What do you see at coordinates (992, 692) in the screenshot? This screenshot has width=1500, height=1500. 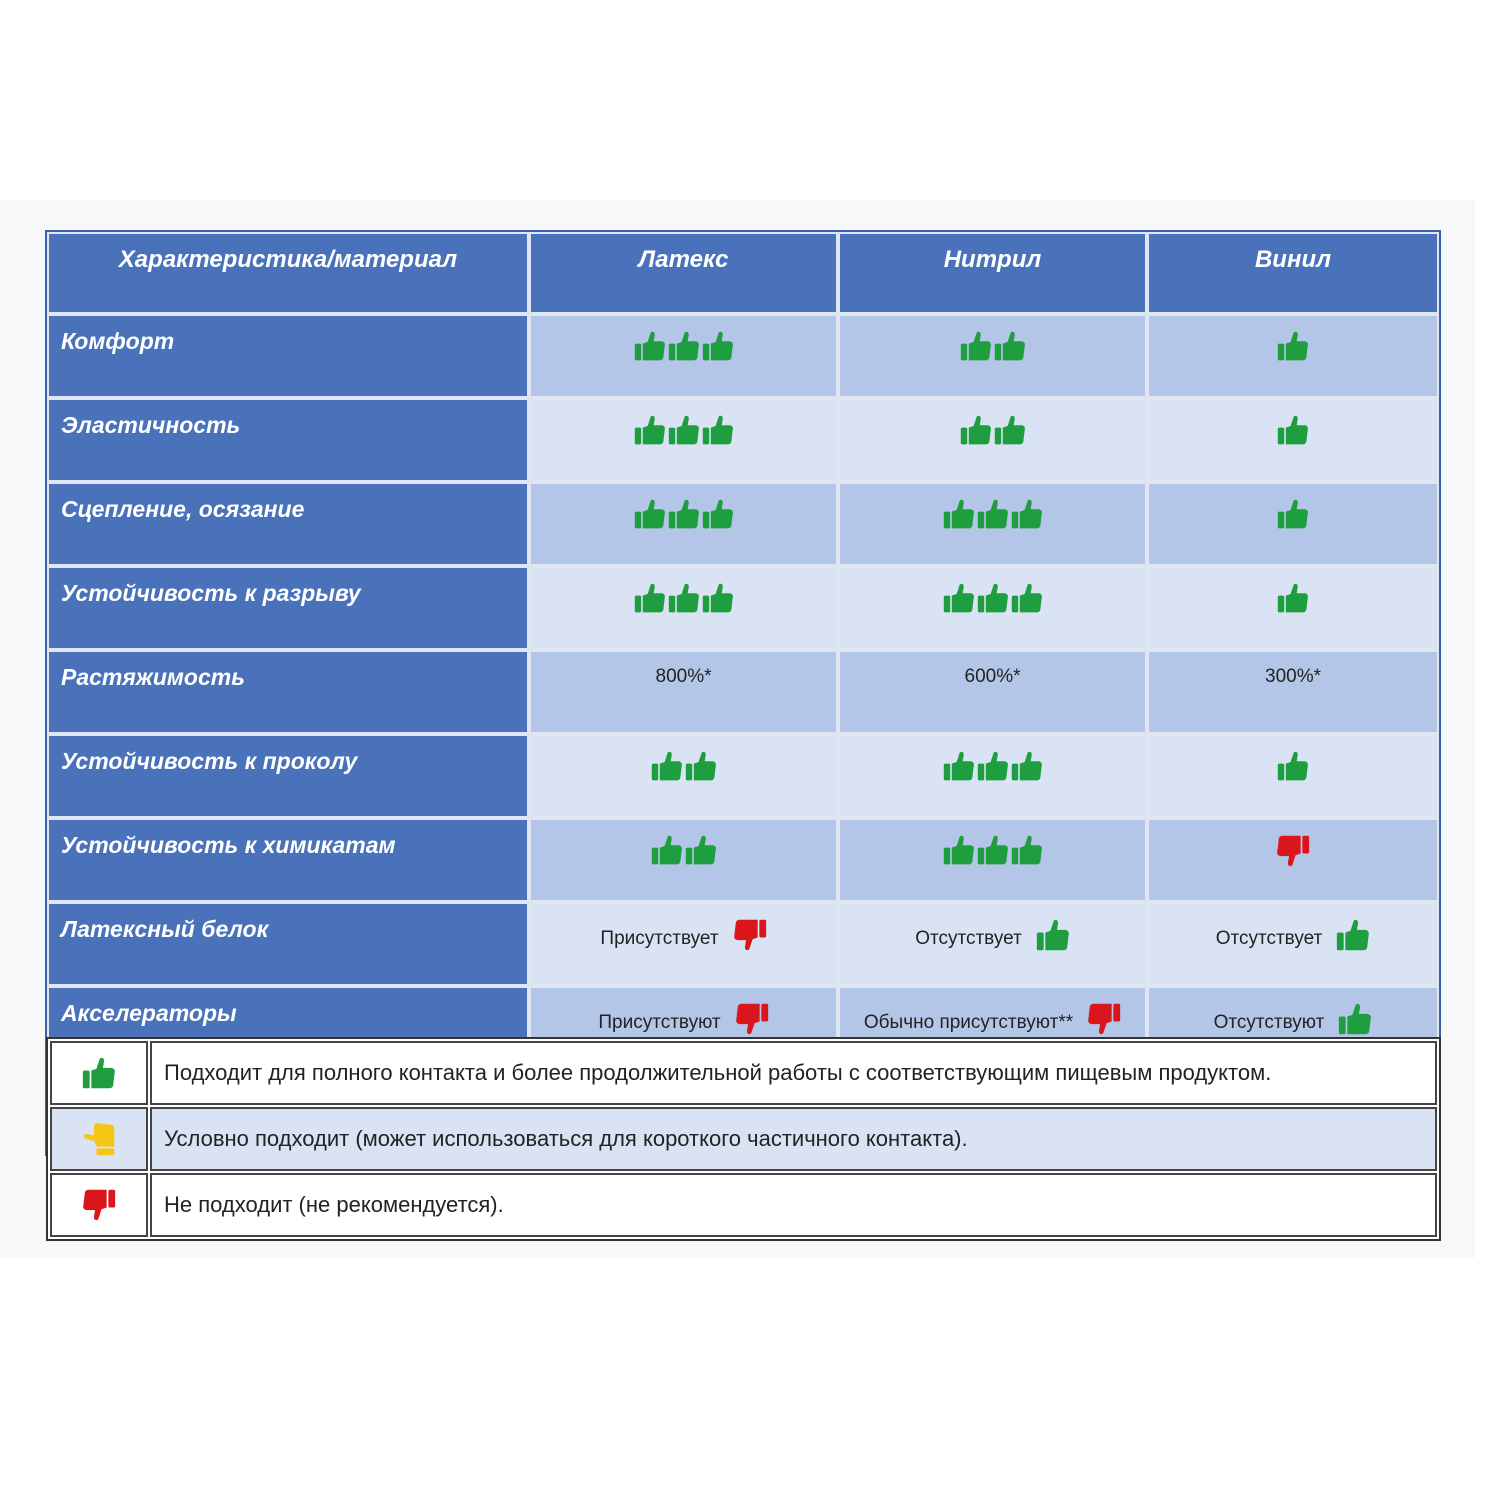 I see `table-cell: 600%*` at bounding box center [992, 692].